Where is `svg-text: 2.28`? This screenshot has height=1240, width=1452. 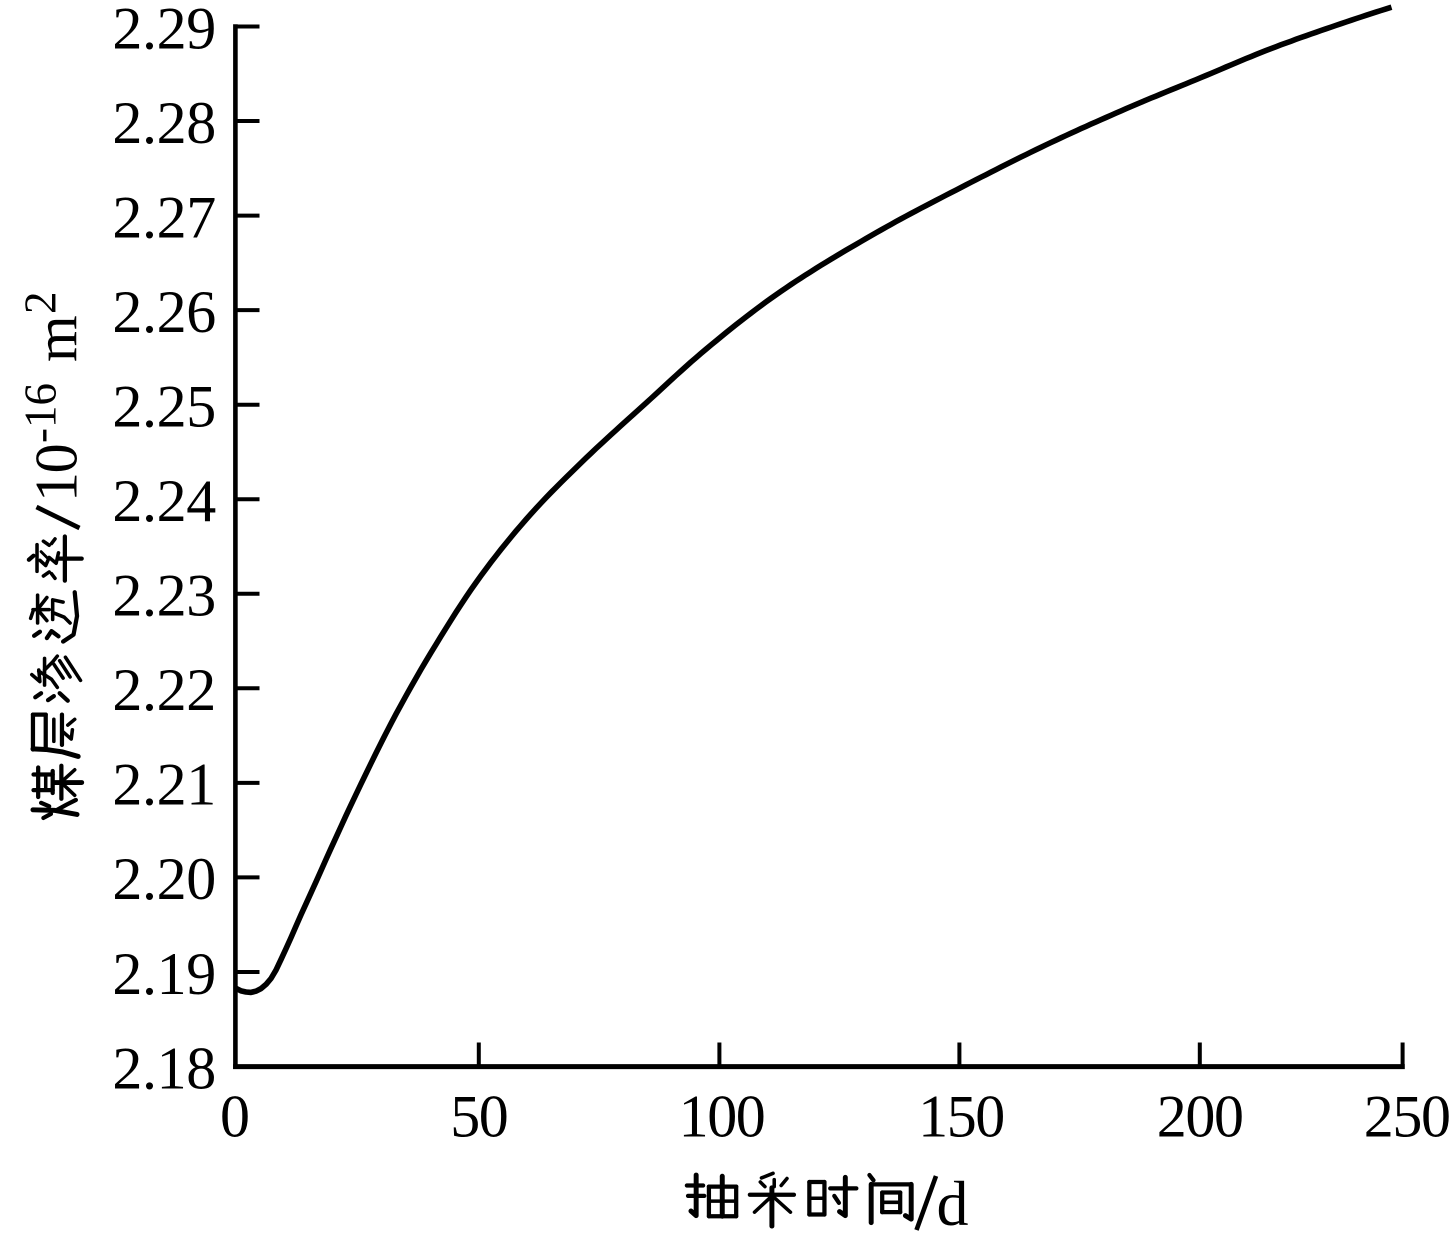
svg-text: 2.28 is located at coordinates (163, 123).